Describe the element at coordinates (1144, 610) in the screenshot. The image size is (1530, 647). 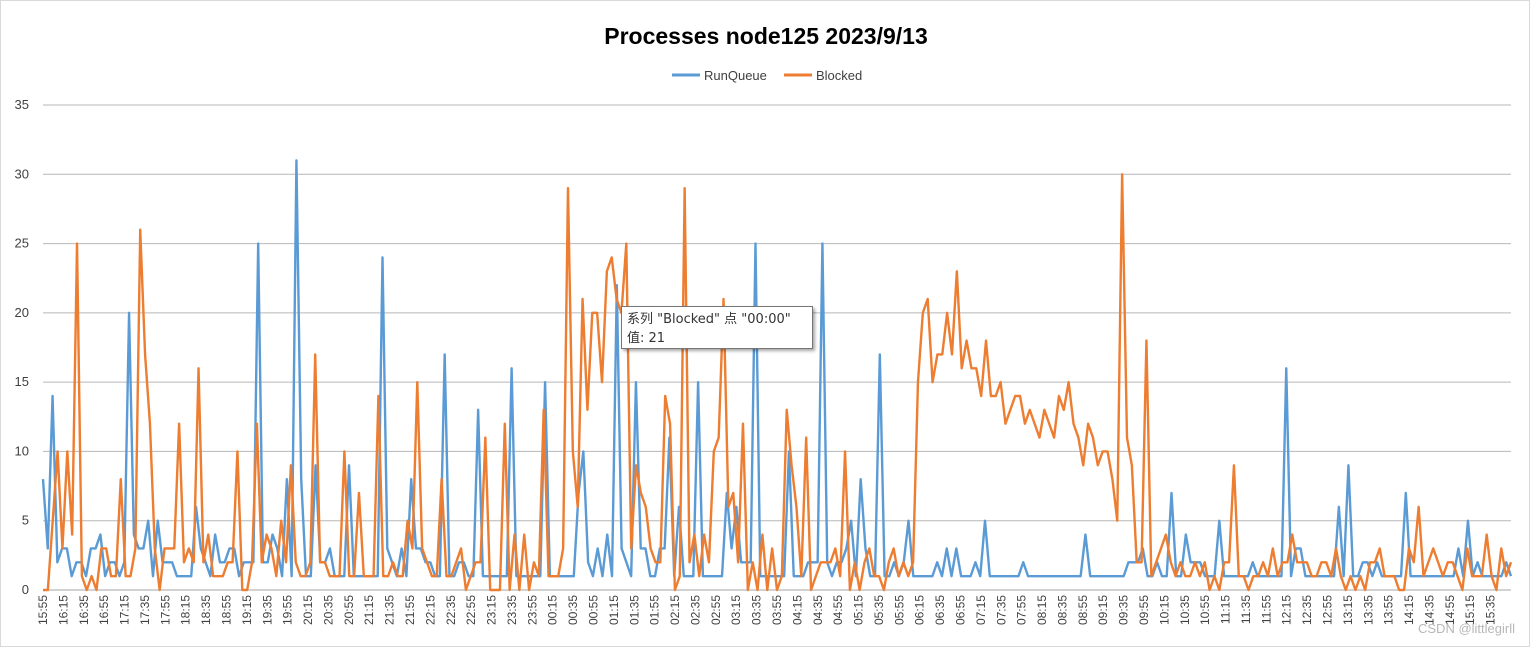
I see `x-tick-label: 09:55` at that location.